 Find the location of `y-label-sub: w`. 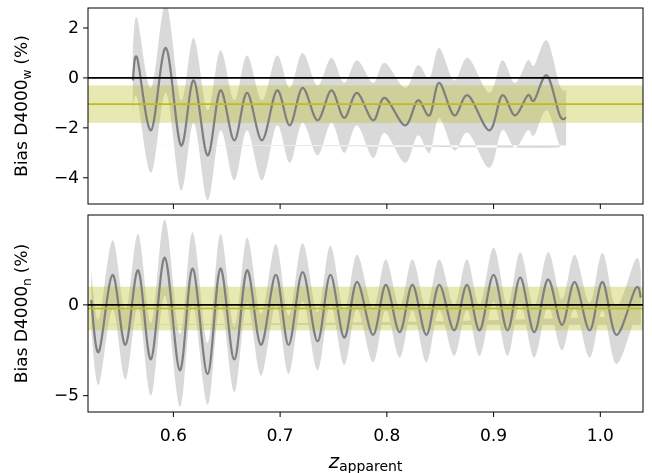

y-label-sub: w is located at coordinates (27, 74).